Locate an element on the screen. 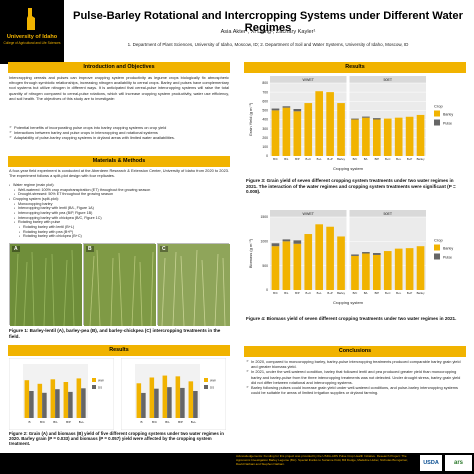  methods-heading: Materials & Methods is located at coordinates (119, 161).